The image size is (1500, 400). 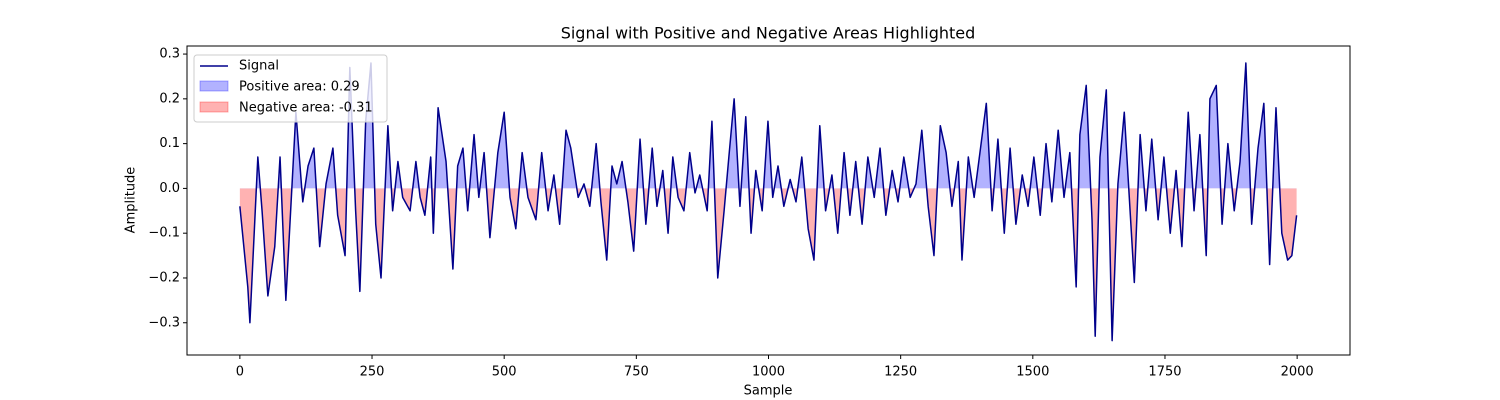 What do you see at coordinates (169, 54) in the screenshot?
I see `y-tick-label: 0.3` at bounding box center [169, 54].